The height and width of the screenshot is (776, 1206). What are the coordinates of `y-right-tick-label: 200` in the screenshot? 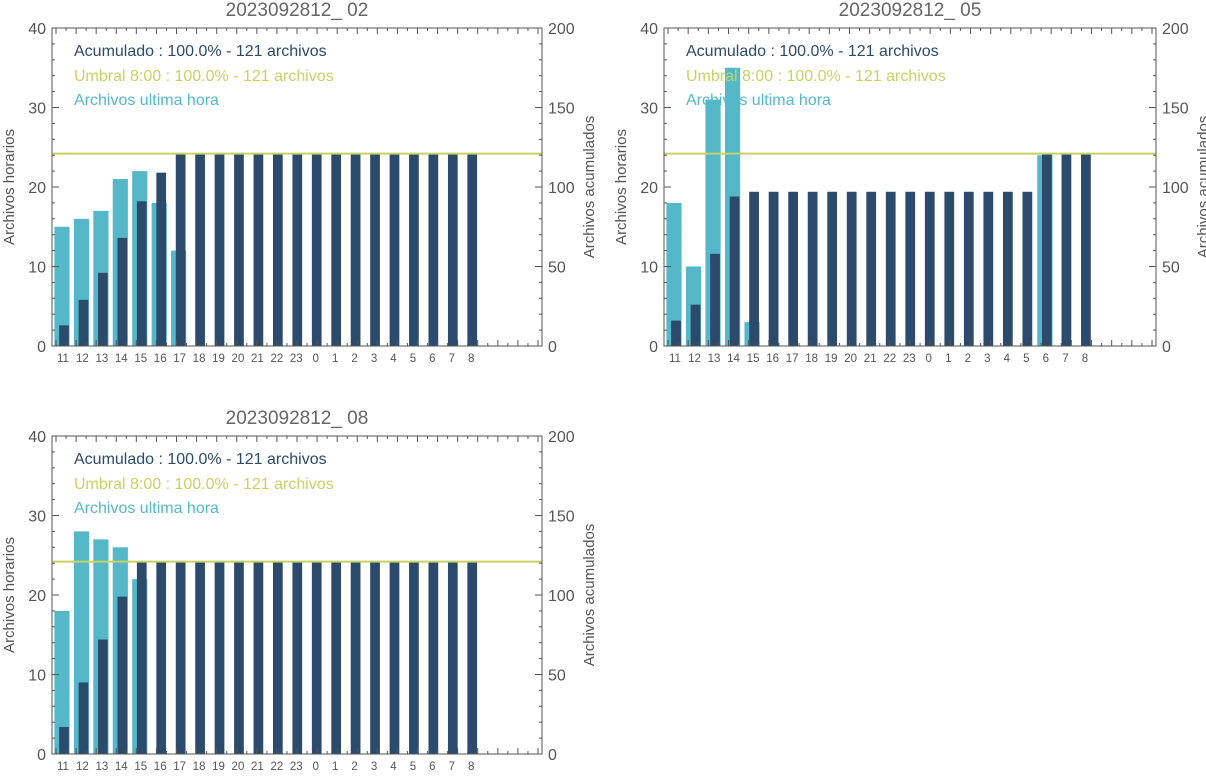 It's located at (561, 437).